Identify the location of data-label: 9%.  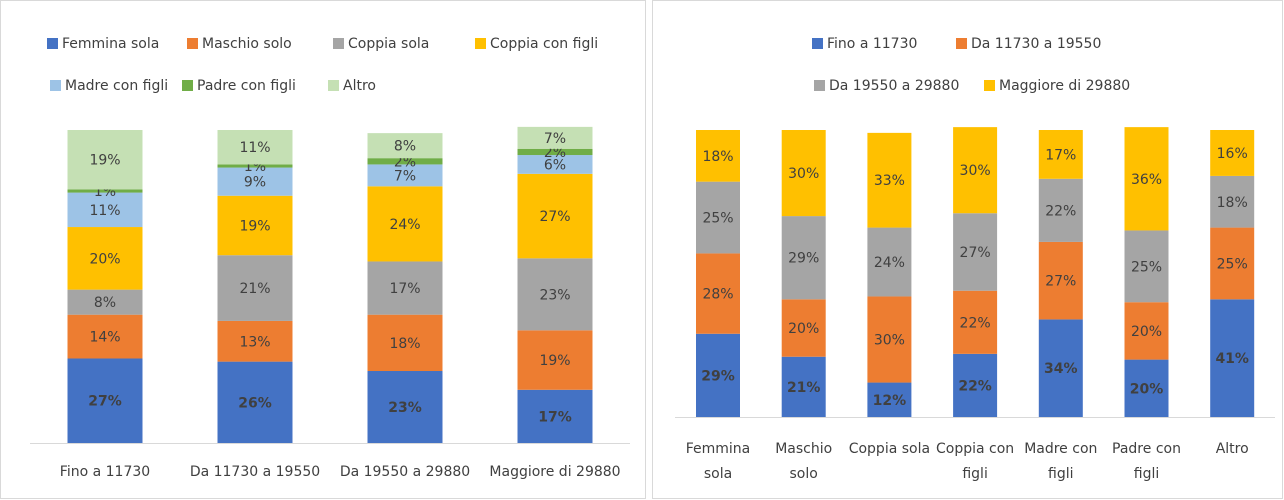
(255, 183).